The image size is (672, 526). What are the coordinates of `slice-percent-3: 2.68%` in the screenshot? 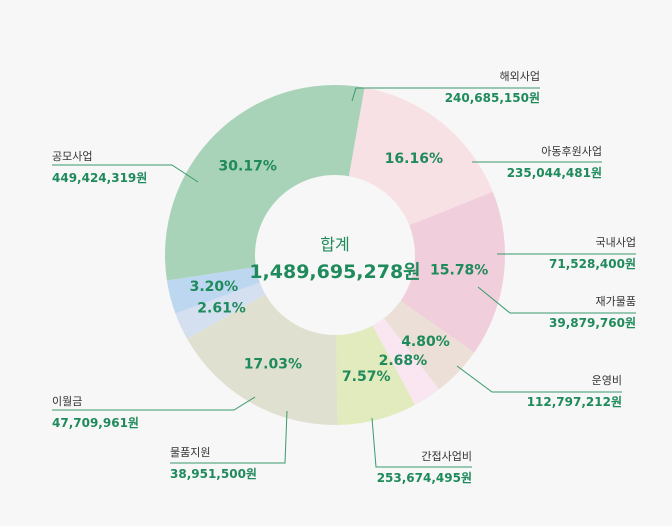 It's located at (403, 361).